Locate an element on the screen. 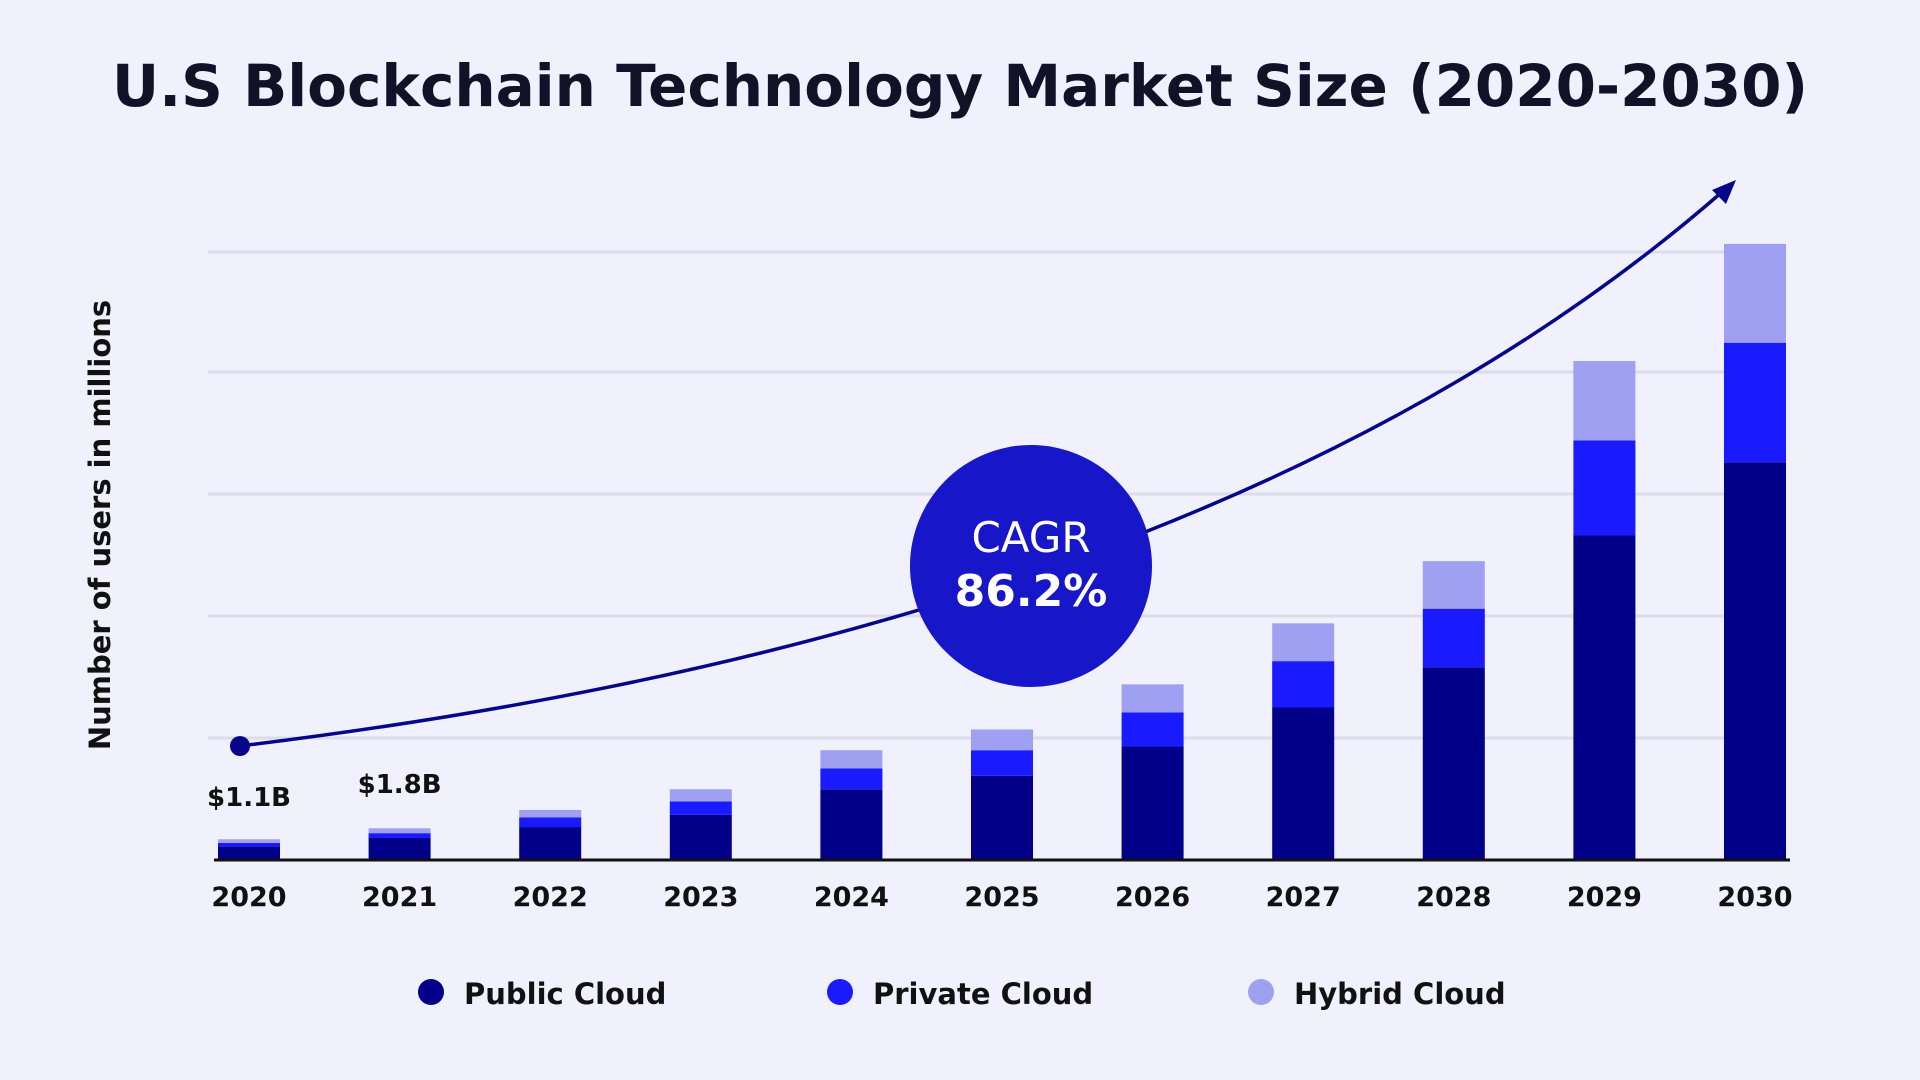 The height and width of the screenshot is (1080, 1920). bar-private-cloud-2023 is located at coordinates (700, 808).